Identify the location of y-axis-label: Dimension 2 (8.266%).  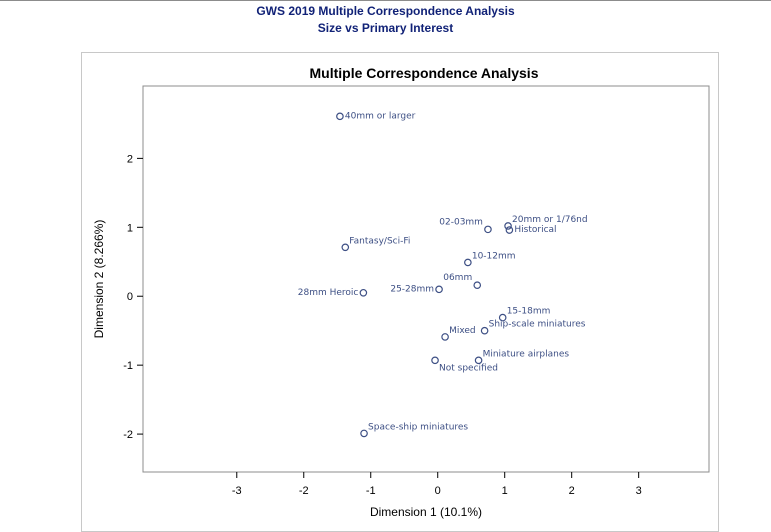
(99, 279).